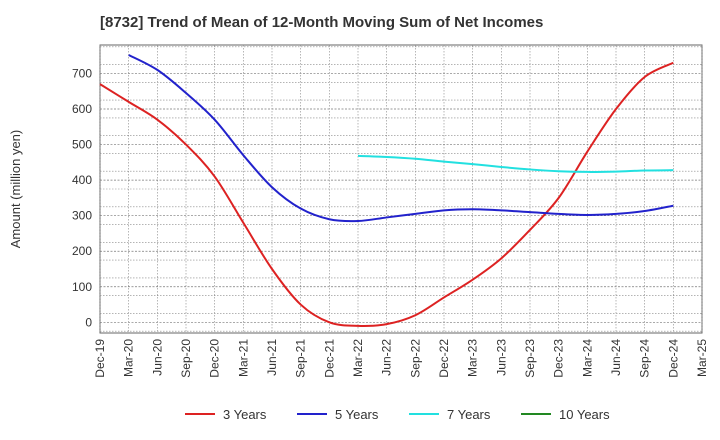 Image resolution: width=720 pixels, height=440 pixels. I want to click on y-tick-label: 300, so click(82, 216).